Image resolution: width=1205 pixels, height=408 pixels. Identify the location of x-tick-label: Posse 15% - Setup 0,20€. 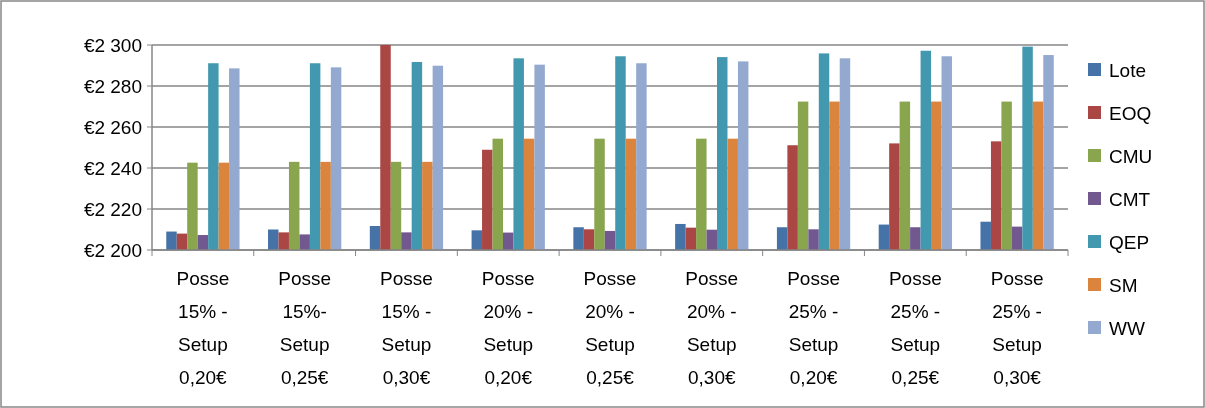
(203, 328).